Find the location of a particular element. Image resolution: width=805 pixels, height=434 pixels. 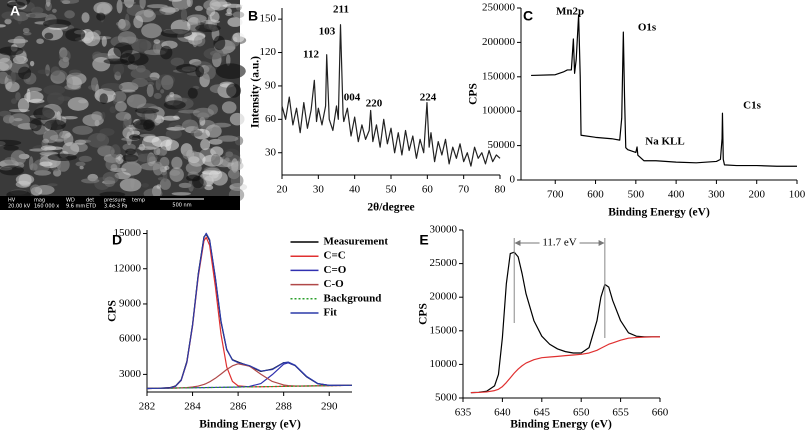

annotation: 224 is located at coordinates (428, 98).